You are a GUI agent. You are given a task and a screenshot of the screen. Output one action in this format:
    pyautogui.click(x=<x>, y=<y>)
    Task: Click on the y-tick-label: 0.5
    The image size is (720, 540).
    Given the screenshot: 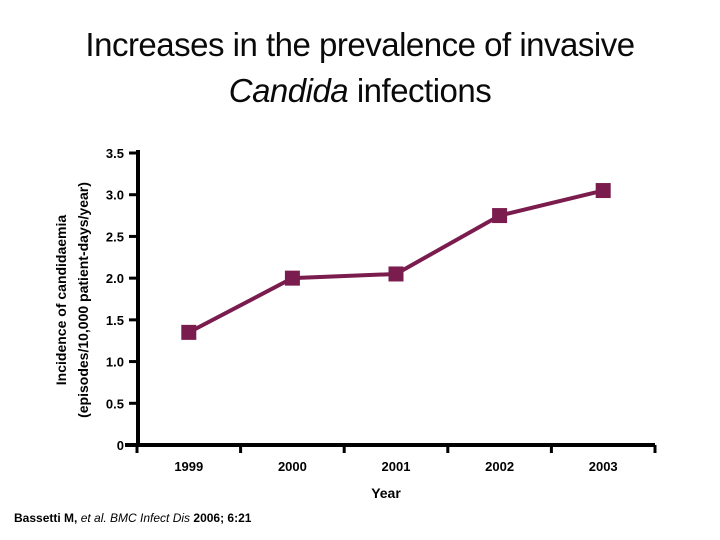 What is the action you would take?
    pyautogui.click(x=115, y=403)
    